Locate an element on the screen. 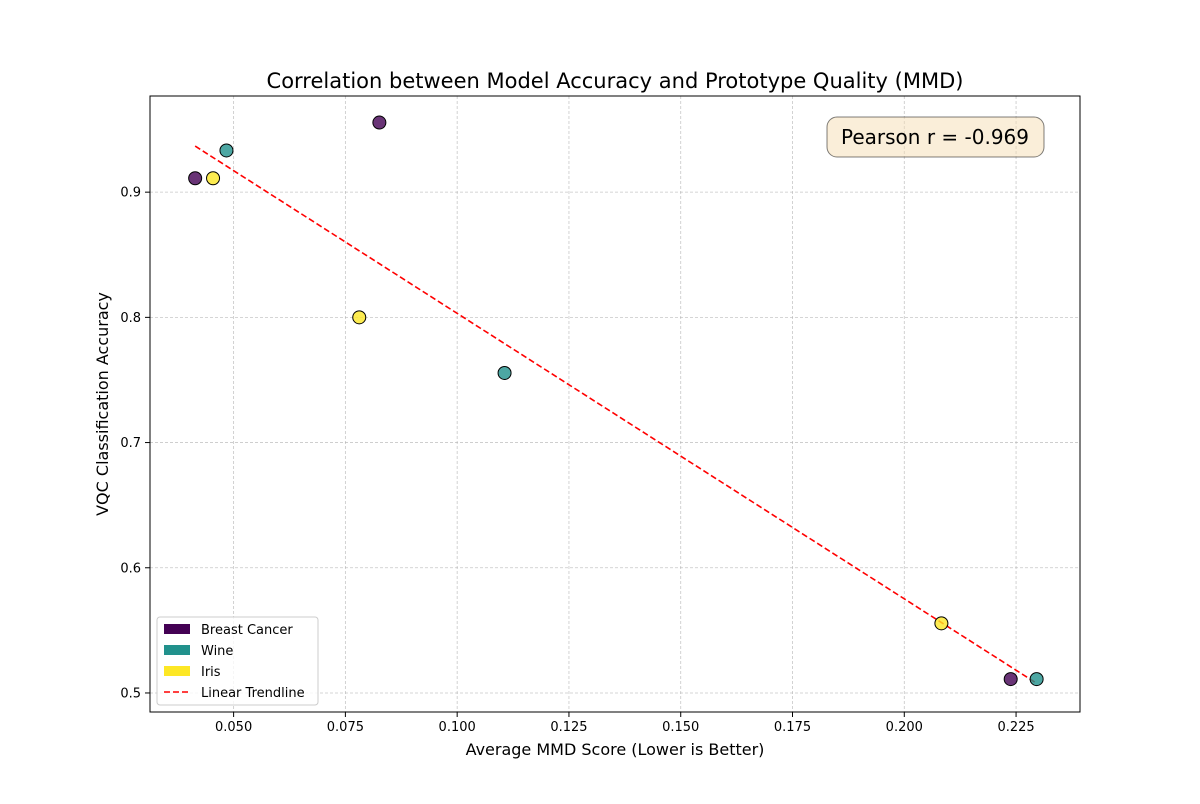 The width and height of the screenshot is (1200, 804). legend-label-iris: Iris is located at coordinates (211, 672).